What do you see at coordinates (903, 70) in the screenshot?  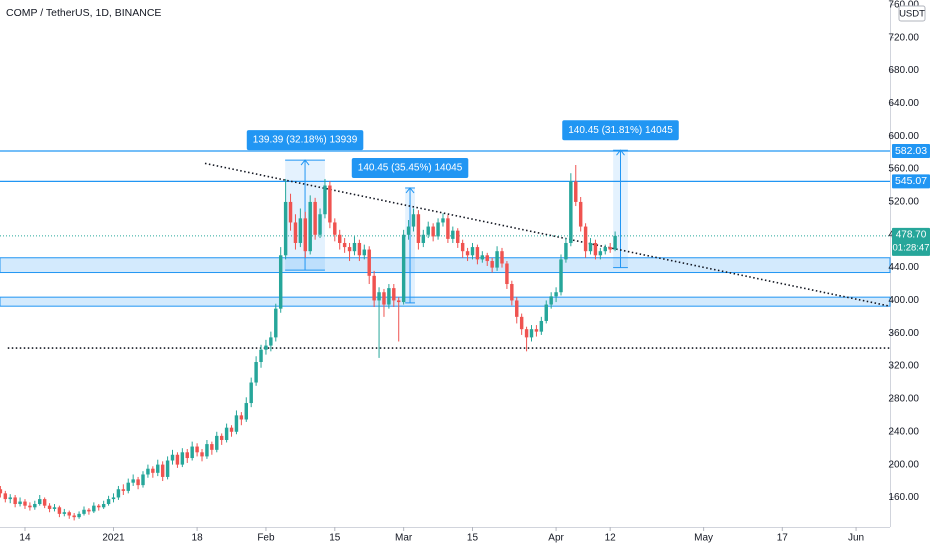 I see `y-tick-label: 680.00` at bounding box center [903, 70].